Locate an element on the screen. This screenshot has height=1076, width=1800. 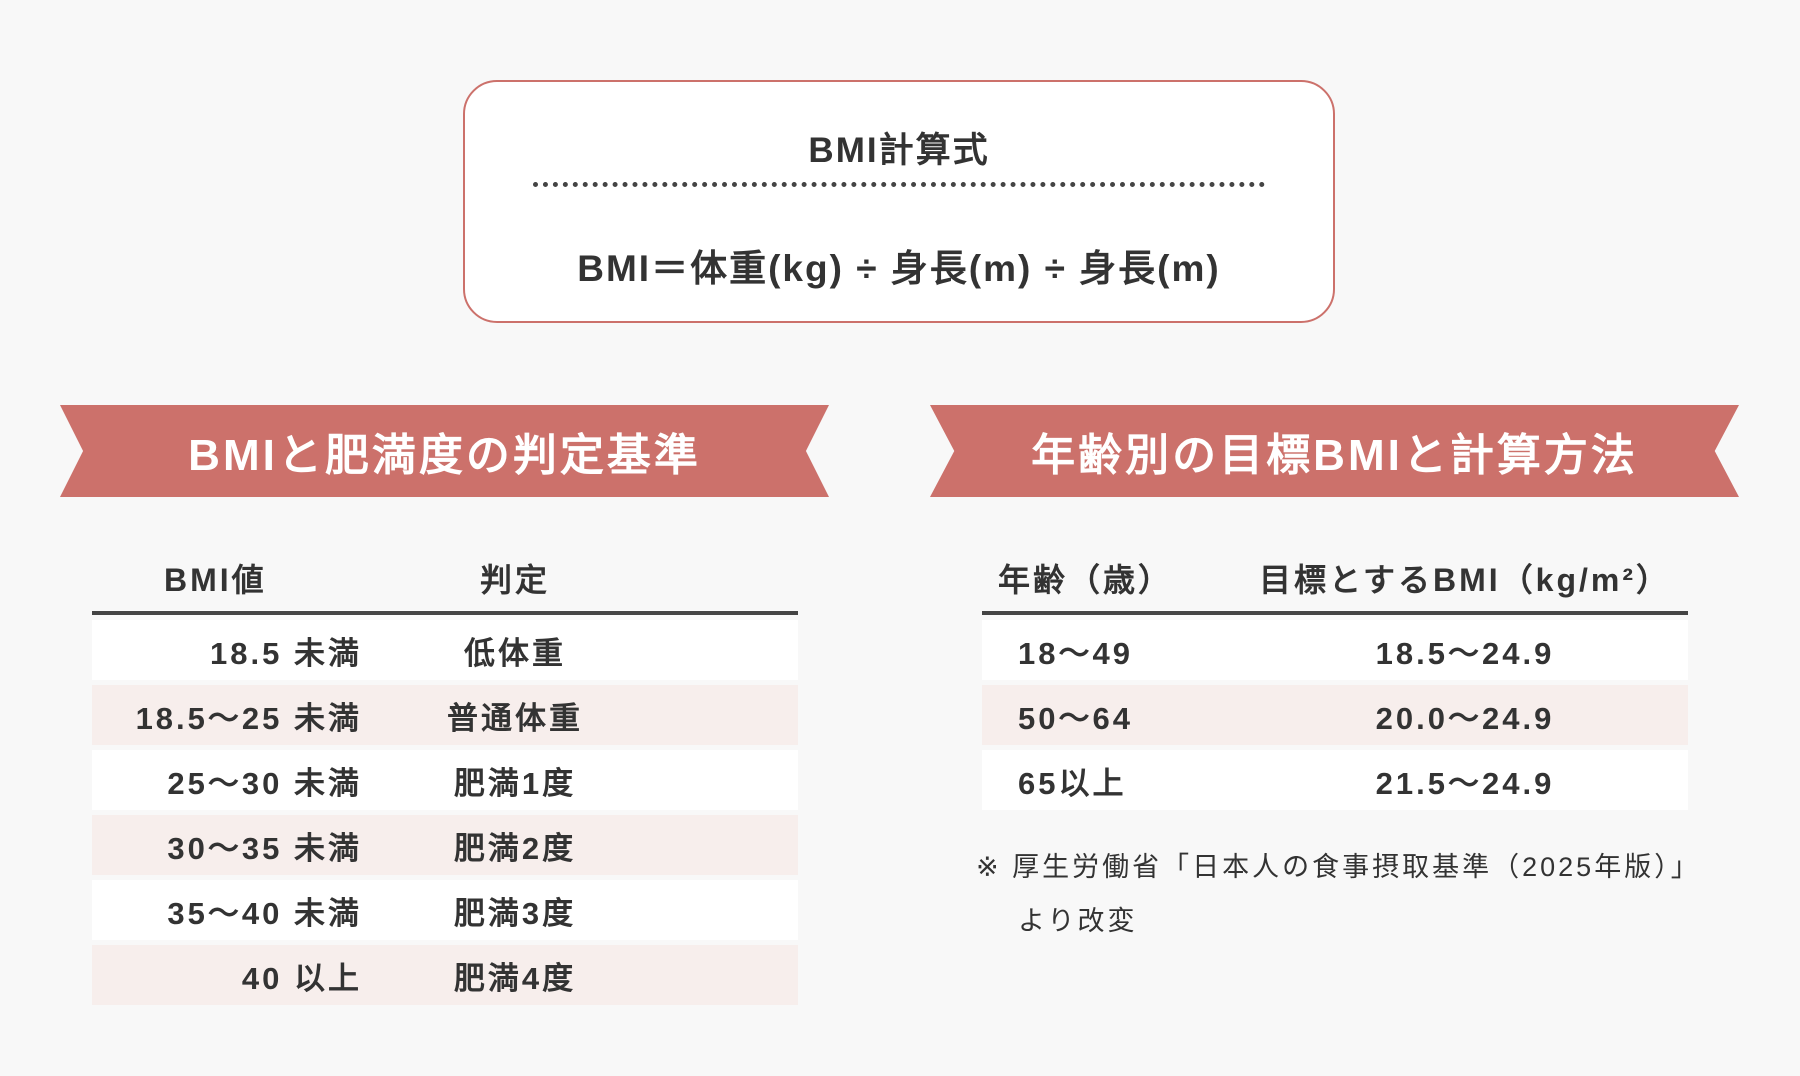
note-line: ※ 厚生労働省「日本人の食事摂取基準（2025年版）」 is located at coordinates (1338, 867).